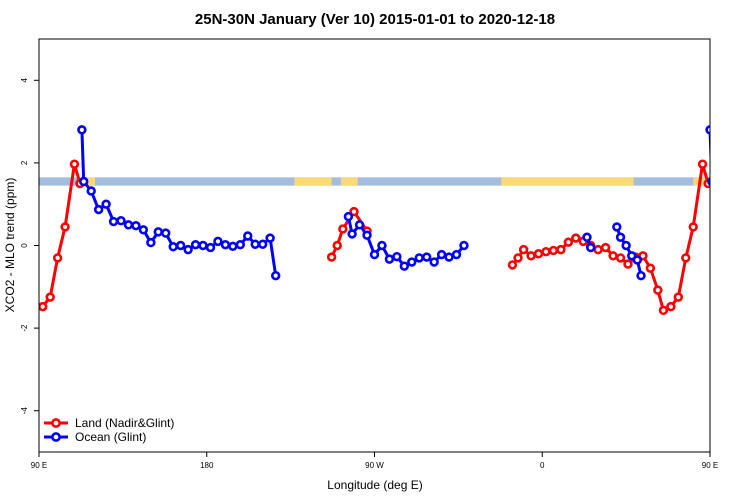  I want to click on y-tick-label: 0, so click(24, 245).